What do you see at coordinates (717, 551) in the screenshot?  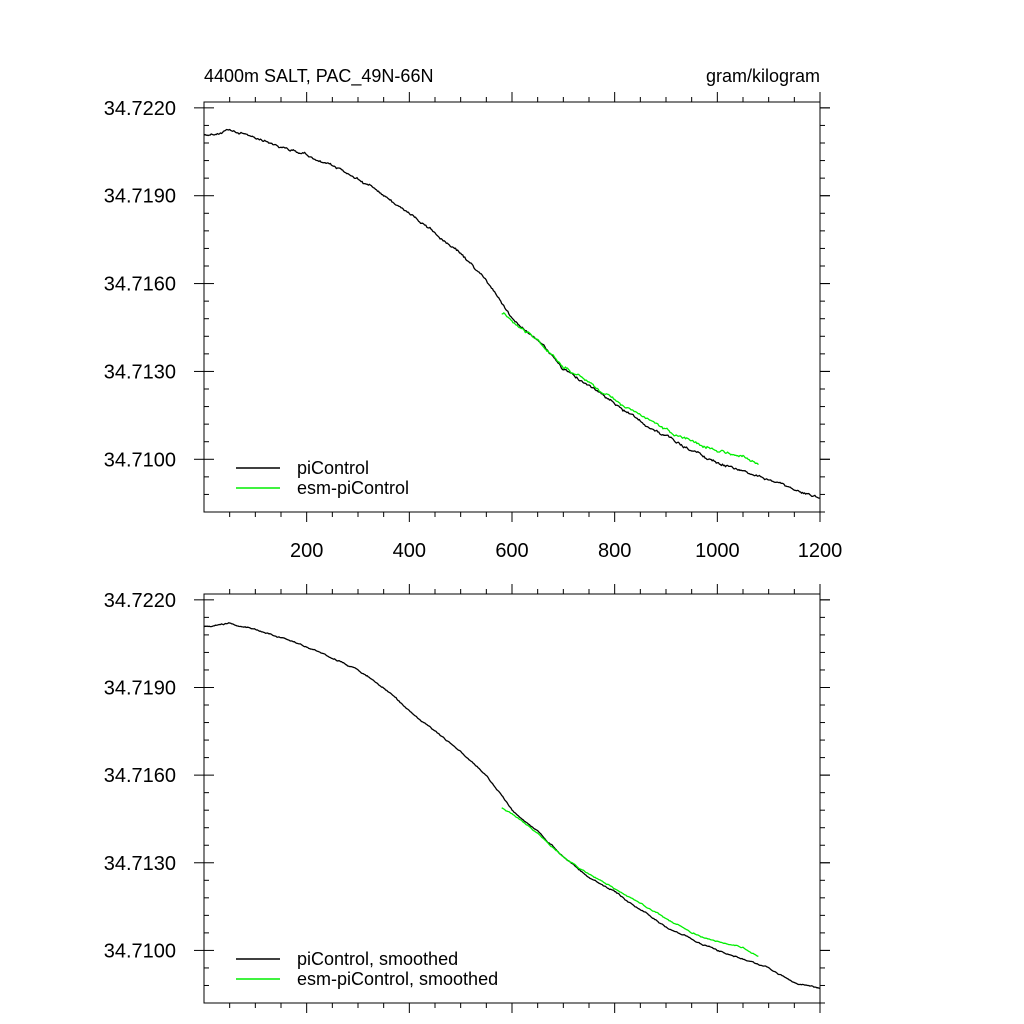 I see `x-tick-label: 1000` at bounding box center [717, 551].